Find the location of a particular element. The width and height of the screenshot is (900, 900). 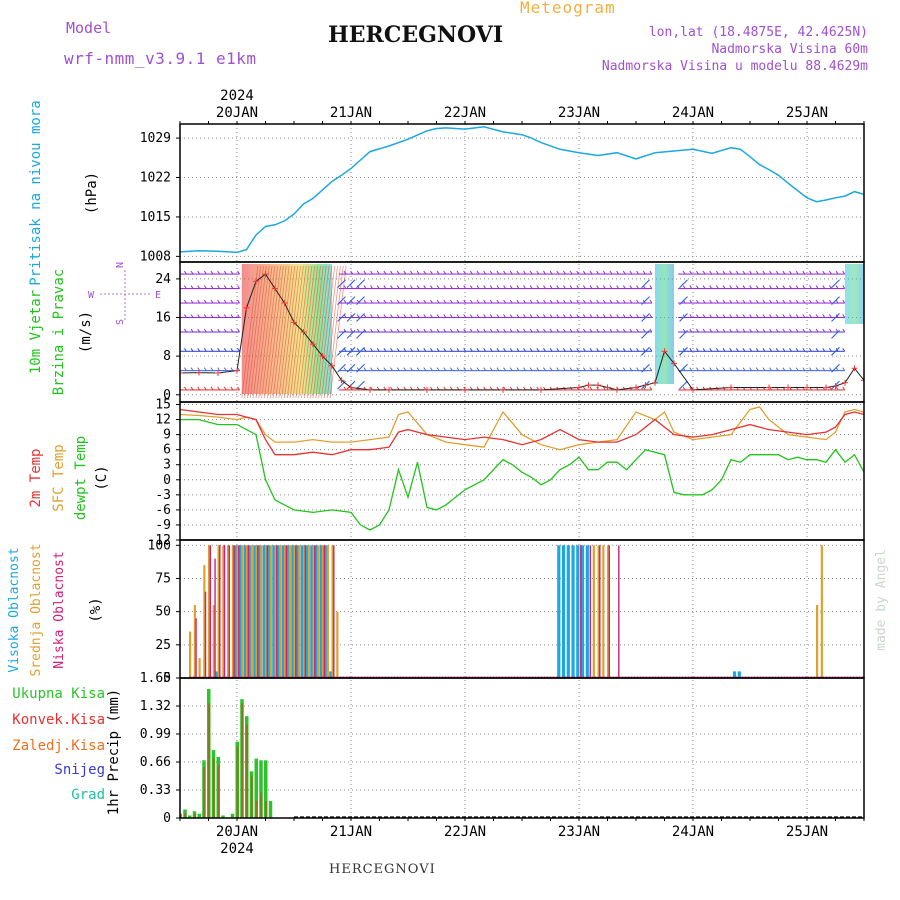

low-cloud-axis-title: Niska Oblacnost is located at coordinates (59, 609).